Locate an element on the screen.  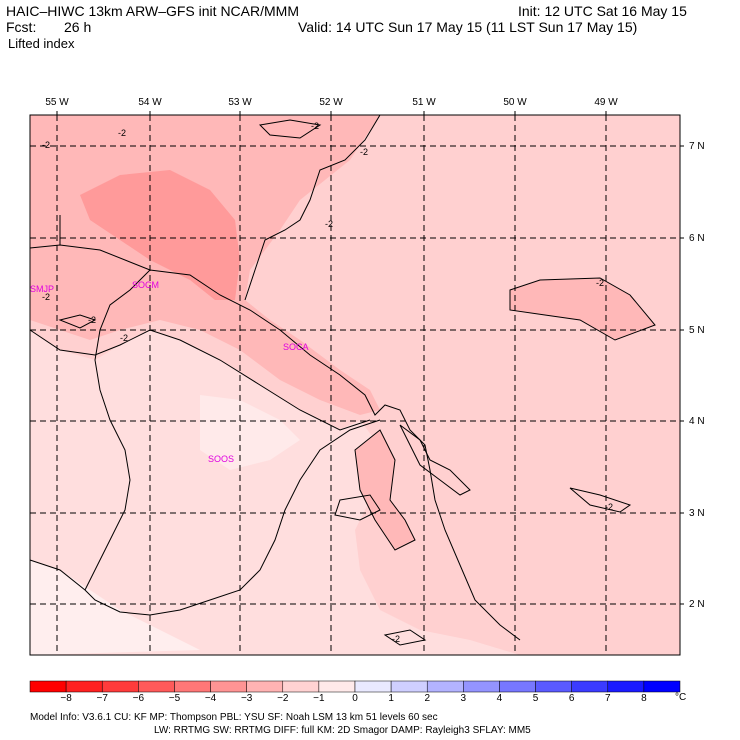
lon-label: 49 W is located at coordinates (606, 102).